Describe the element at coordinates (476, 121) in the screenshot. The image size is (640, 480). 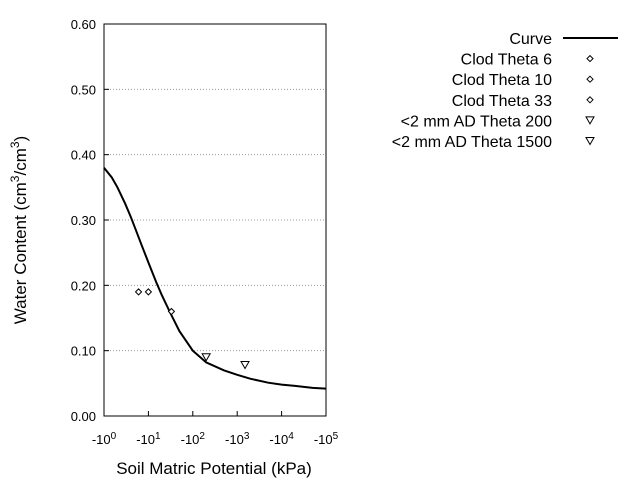
I see `legend-label: <2 mm AD Theta 200` at that location.